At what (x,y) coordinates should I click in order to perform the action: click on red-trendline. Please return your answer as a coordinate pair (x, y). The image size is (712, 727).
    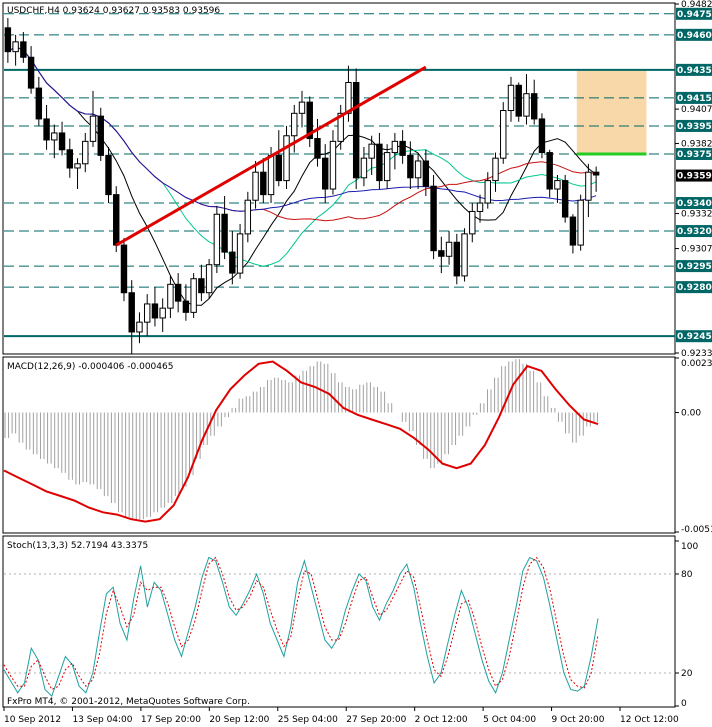
    Looking at the image, I should click on (271, 156).